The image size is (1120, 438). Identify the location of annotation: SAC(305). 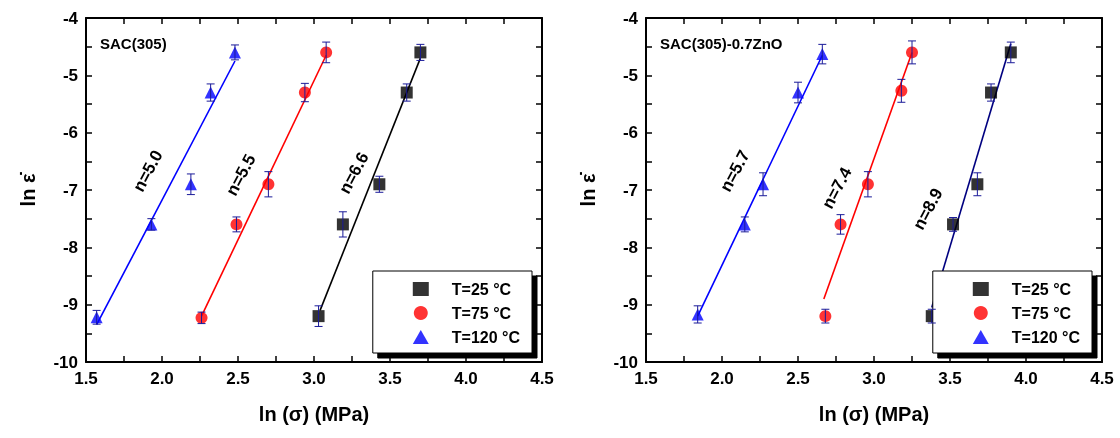
(133, 43).